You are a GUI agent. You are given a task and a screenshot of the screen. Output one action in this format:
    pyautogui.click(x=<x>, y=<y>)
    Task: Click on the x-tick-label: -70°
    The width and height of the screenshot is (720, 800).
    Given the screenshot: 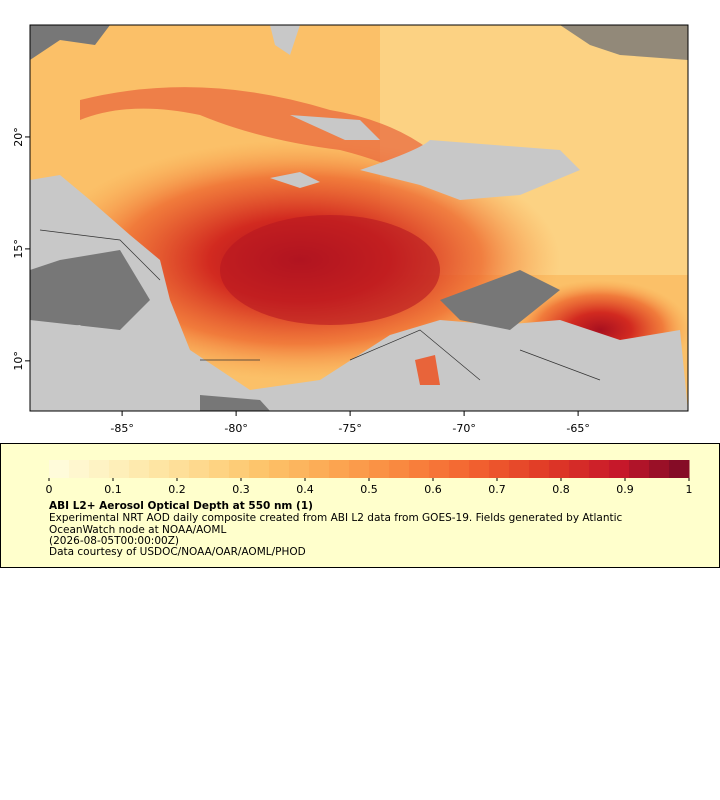 What is the action you would take?
    pyautogui.click(x=463, y=428)
    